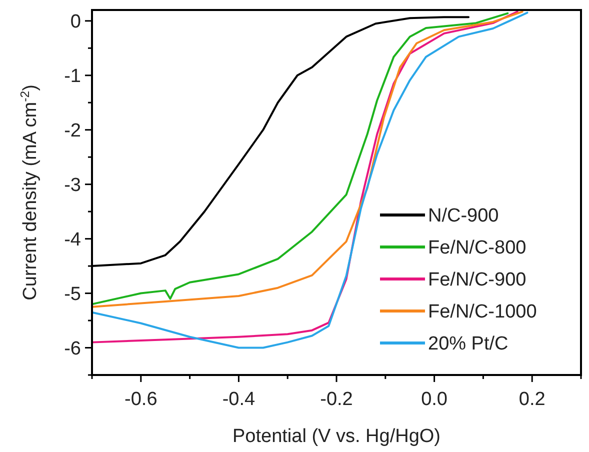 Image resolution: width=589 pixels, height=452 pixels. I want to click on legend-label: Fe/N/C-900, so click(477, 280).